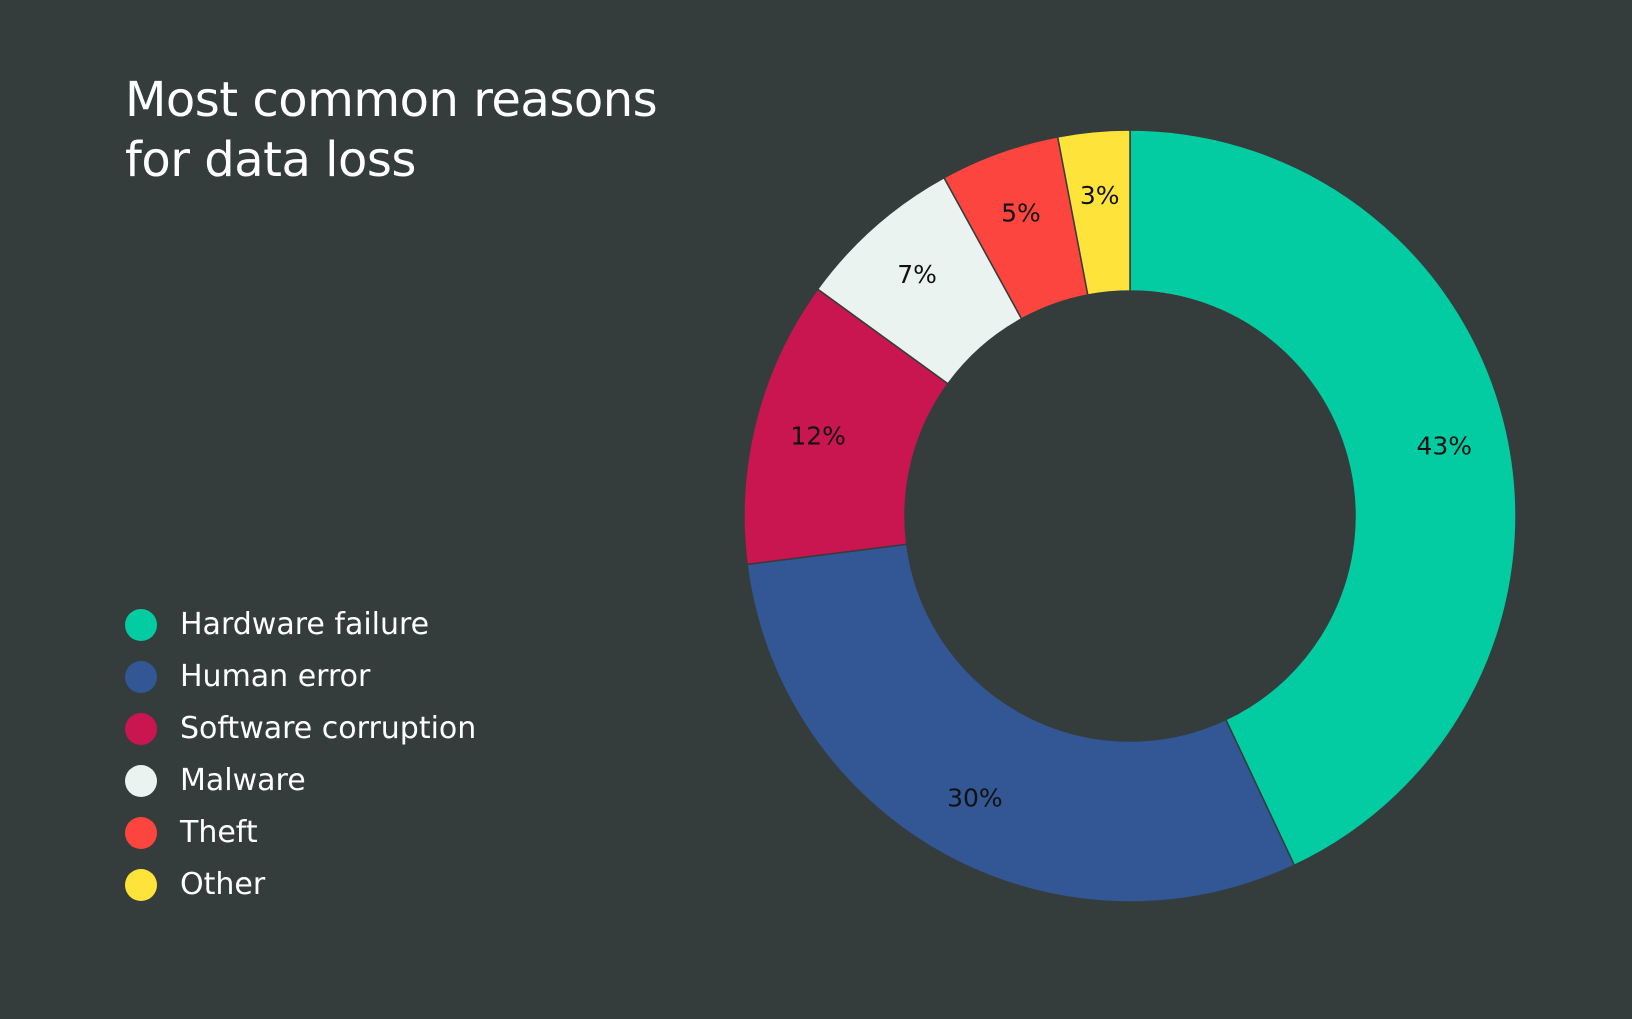 This screenshot has height=1019, width=1632. I want to click on legend-label-malware: Malware, so click(243, 780).